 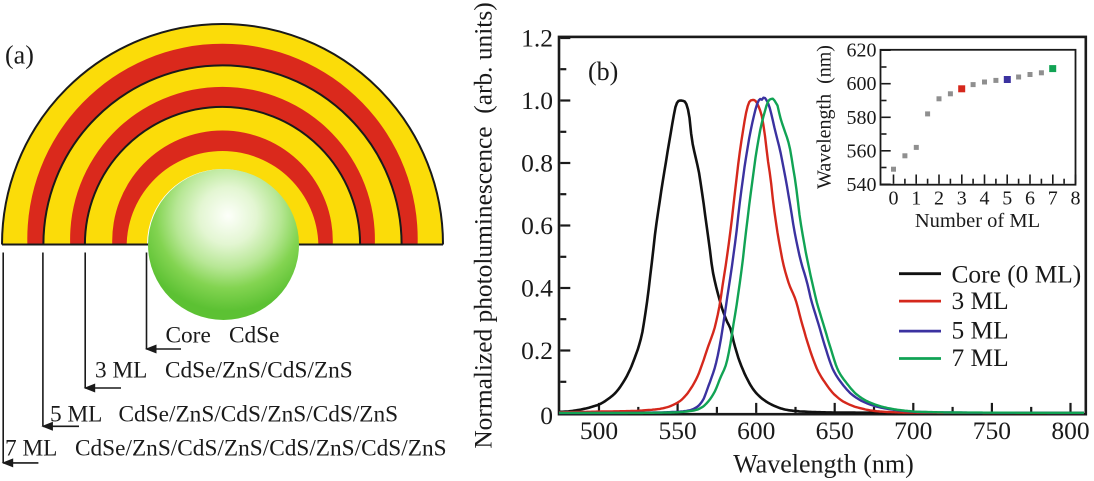 What do you see at coordinates (261, 449) in the screenshot?
I see `svg-text:CdSe/ZnS/CdS/ZnS/CdS/ZnS/CdS/Z: CdSe/ZnS/CdS/ZnS/CdS/ZnS/CdS/ZnS` at bounding box center [261, 449].